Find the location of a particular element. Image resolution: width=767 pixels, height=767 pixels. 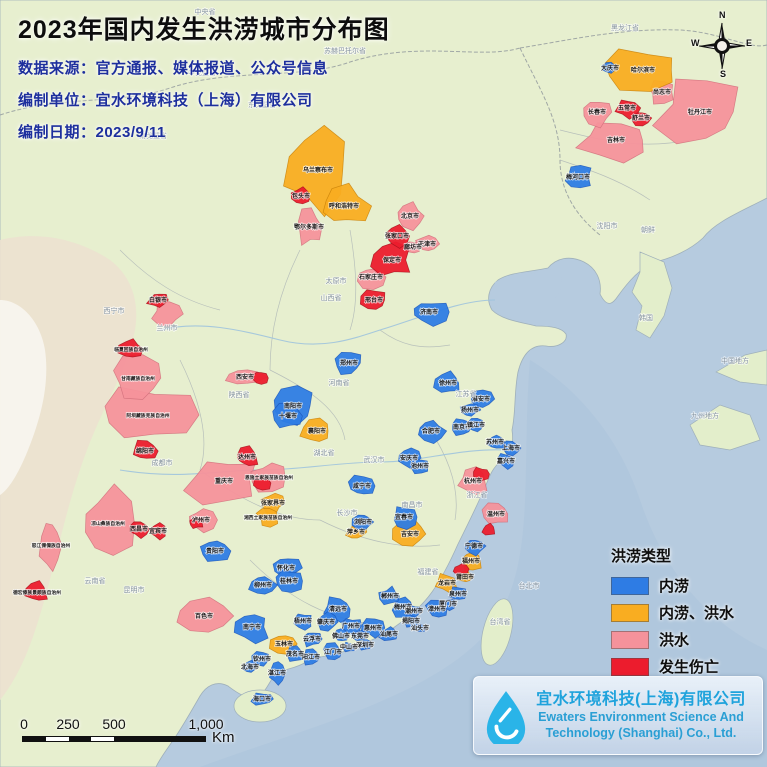

basemap-label: 沈阳市 is located at coordinates (607, 225).